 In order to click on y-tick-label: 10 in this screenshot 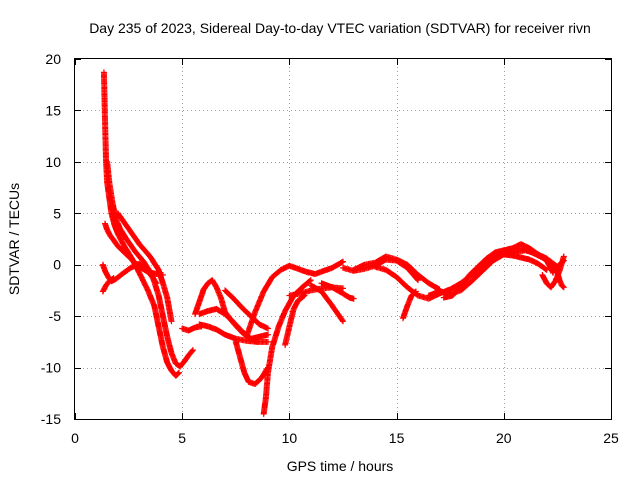, I will do `click(53, 162)`.